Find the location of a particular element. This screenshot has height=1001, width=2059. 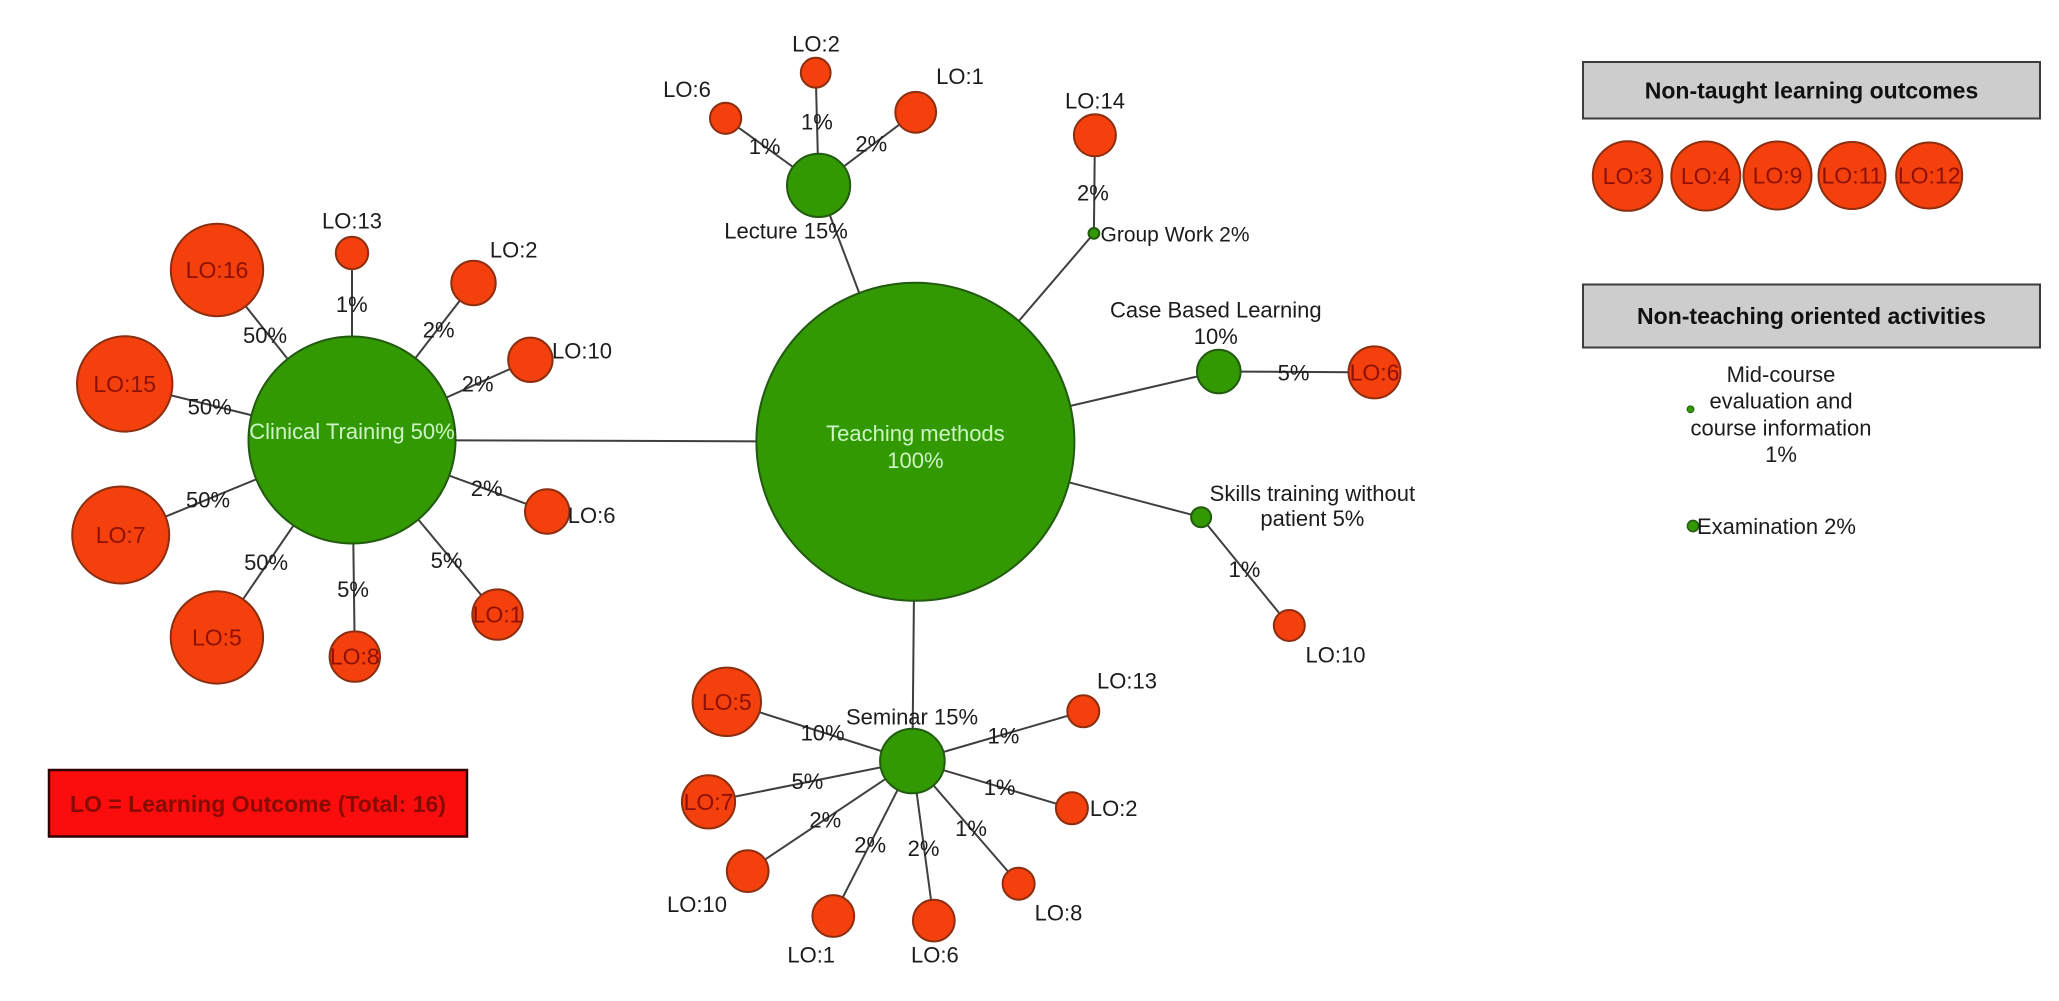

svg-text: Group Work 2% is located at coordinates (1175, 234).